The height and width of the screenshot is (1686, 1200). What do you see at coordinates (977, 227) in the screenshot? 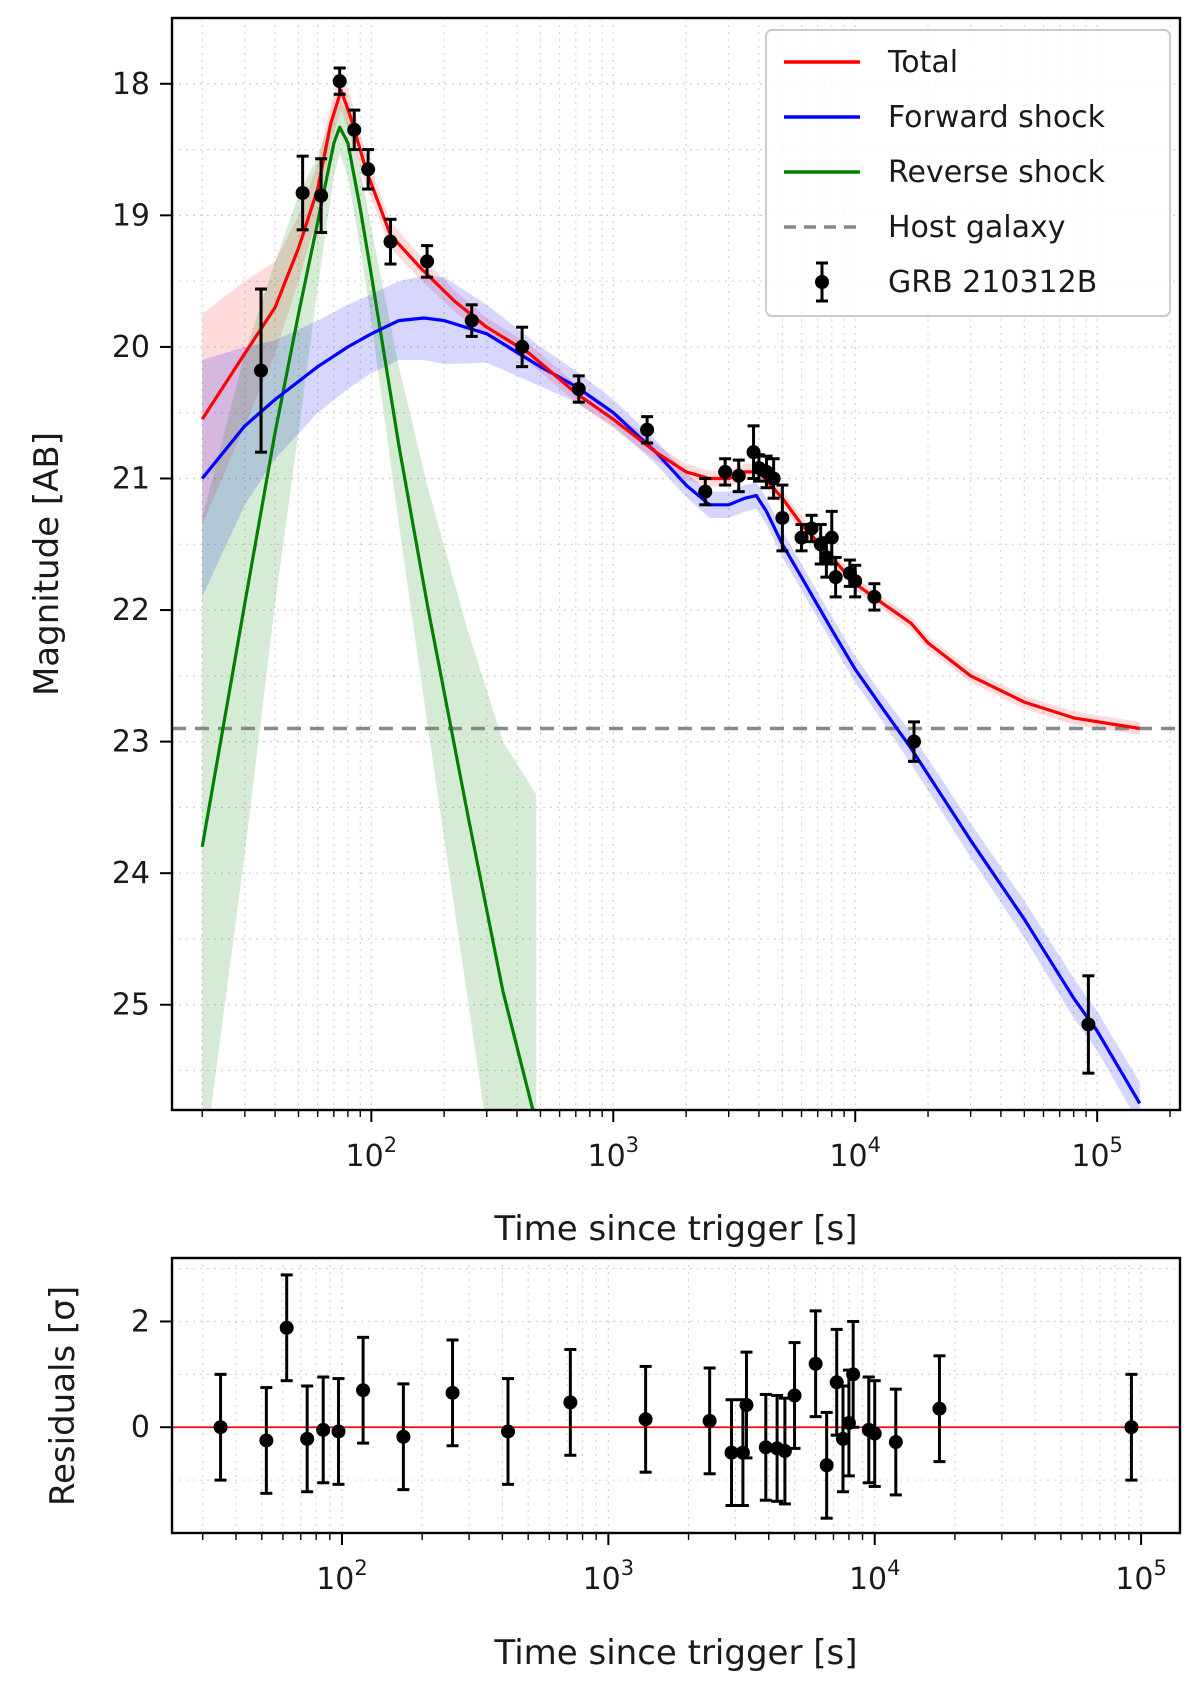
I see `legend-label-host-galaxy: Host galaxy` at bounding box center [977, 227].